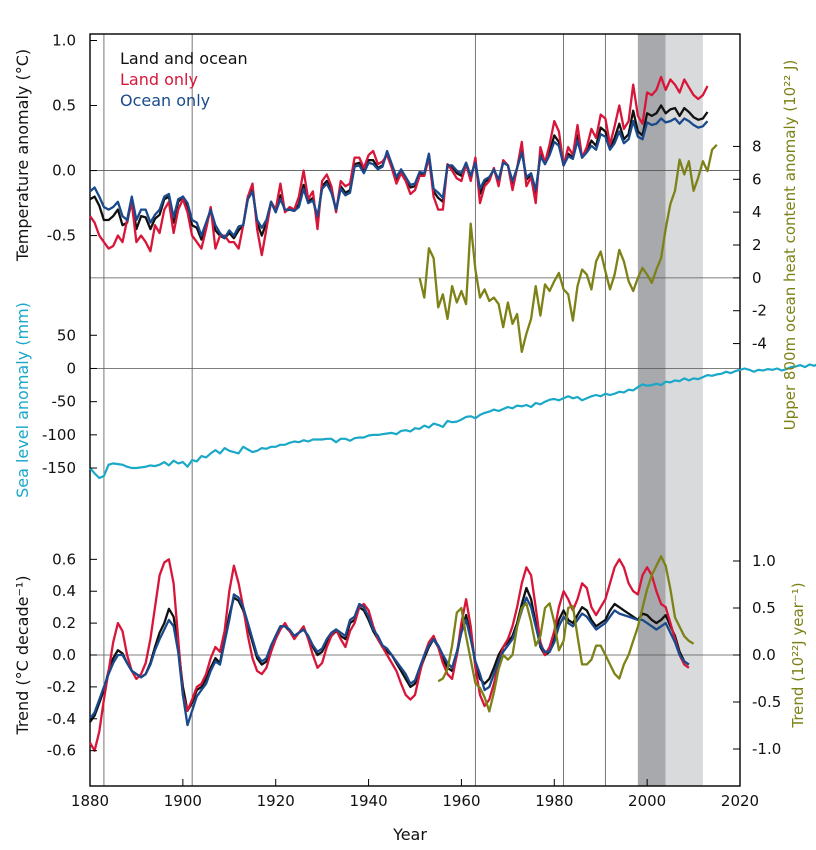 This screenshot has width=816, height=850. I want to click on sea_level-y-label--100: -100, so click(59, 435).